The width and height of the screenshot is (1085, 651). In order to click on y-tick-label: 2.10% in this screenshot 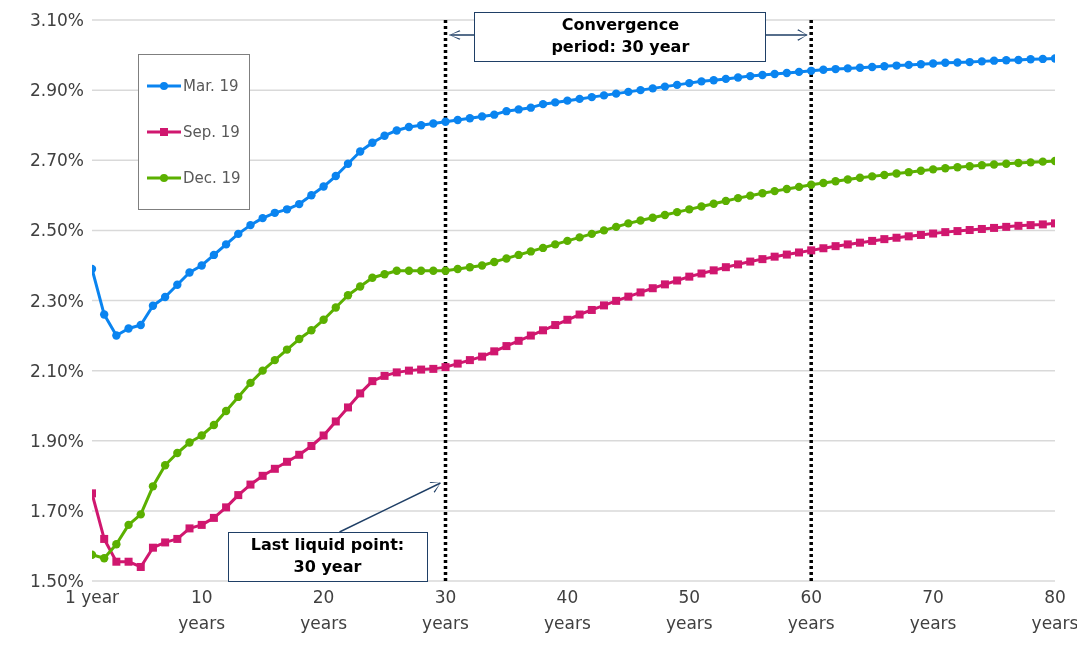, I will do `click(56, 370)`.